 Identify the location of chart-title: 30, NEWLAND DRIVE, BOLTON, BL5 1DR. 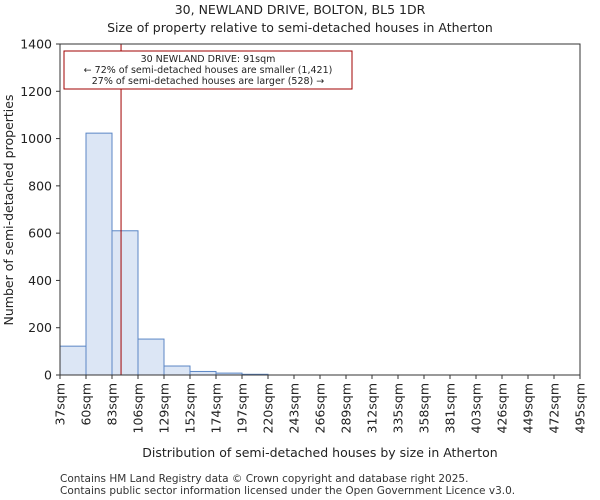
(300, 9).